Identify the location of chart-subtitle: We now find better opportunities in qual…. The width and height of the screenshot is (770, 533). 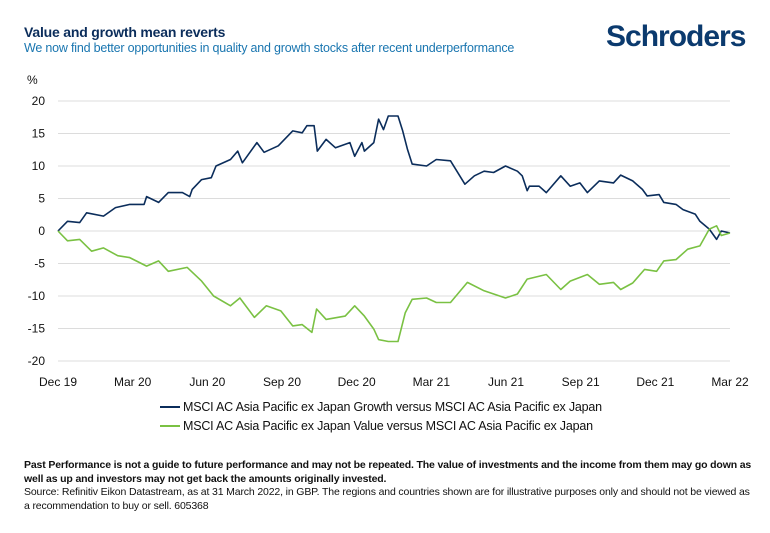
(269, 48).